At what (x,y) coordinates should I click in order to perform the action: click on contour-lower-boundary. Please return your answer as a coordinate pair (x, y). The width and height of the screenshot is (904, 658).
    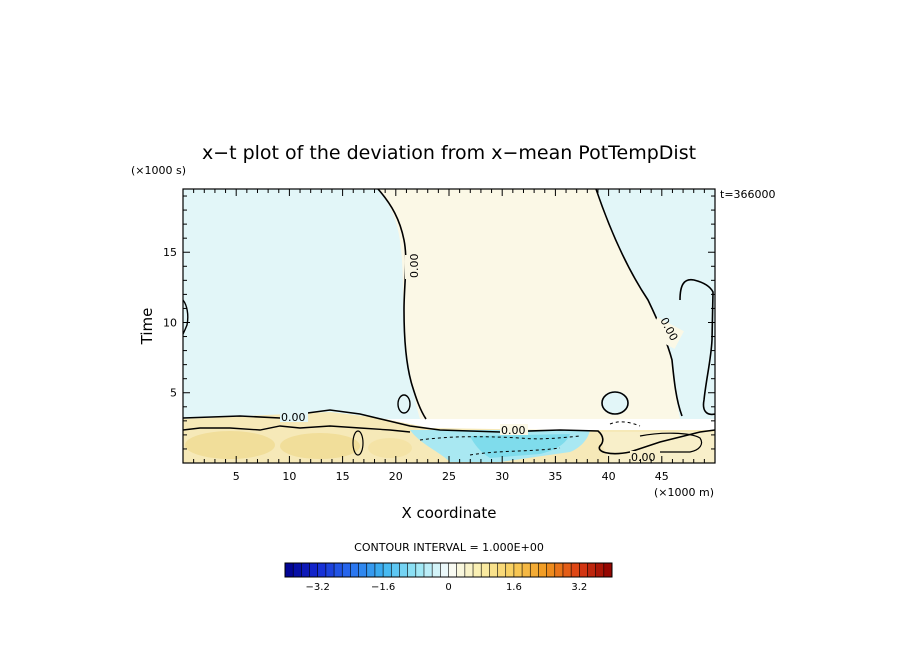
    Looking at the image, I should click on (449, 432).